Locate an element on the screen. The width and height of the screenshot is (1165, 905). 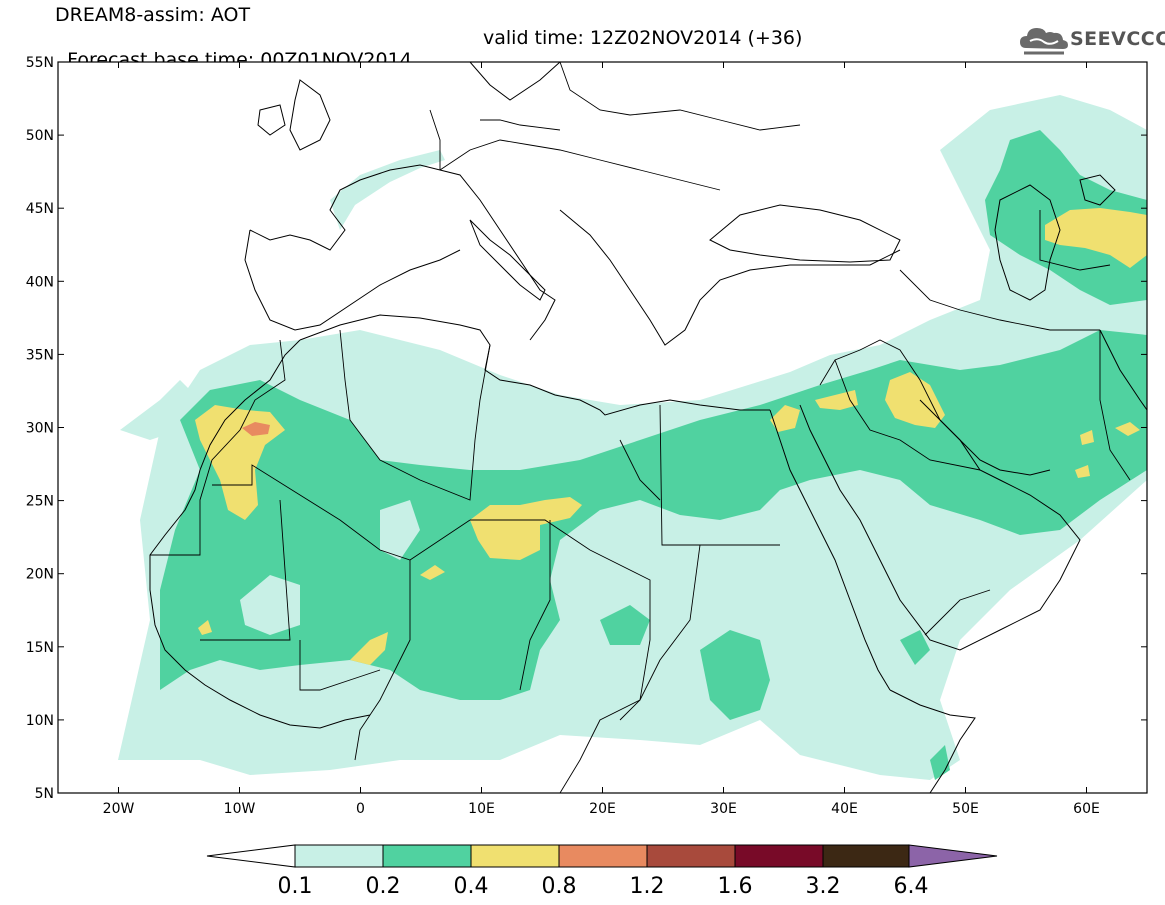
lon-label: 30E is located at coordinates (723, 809).